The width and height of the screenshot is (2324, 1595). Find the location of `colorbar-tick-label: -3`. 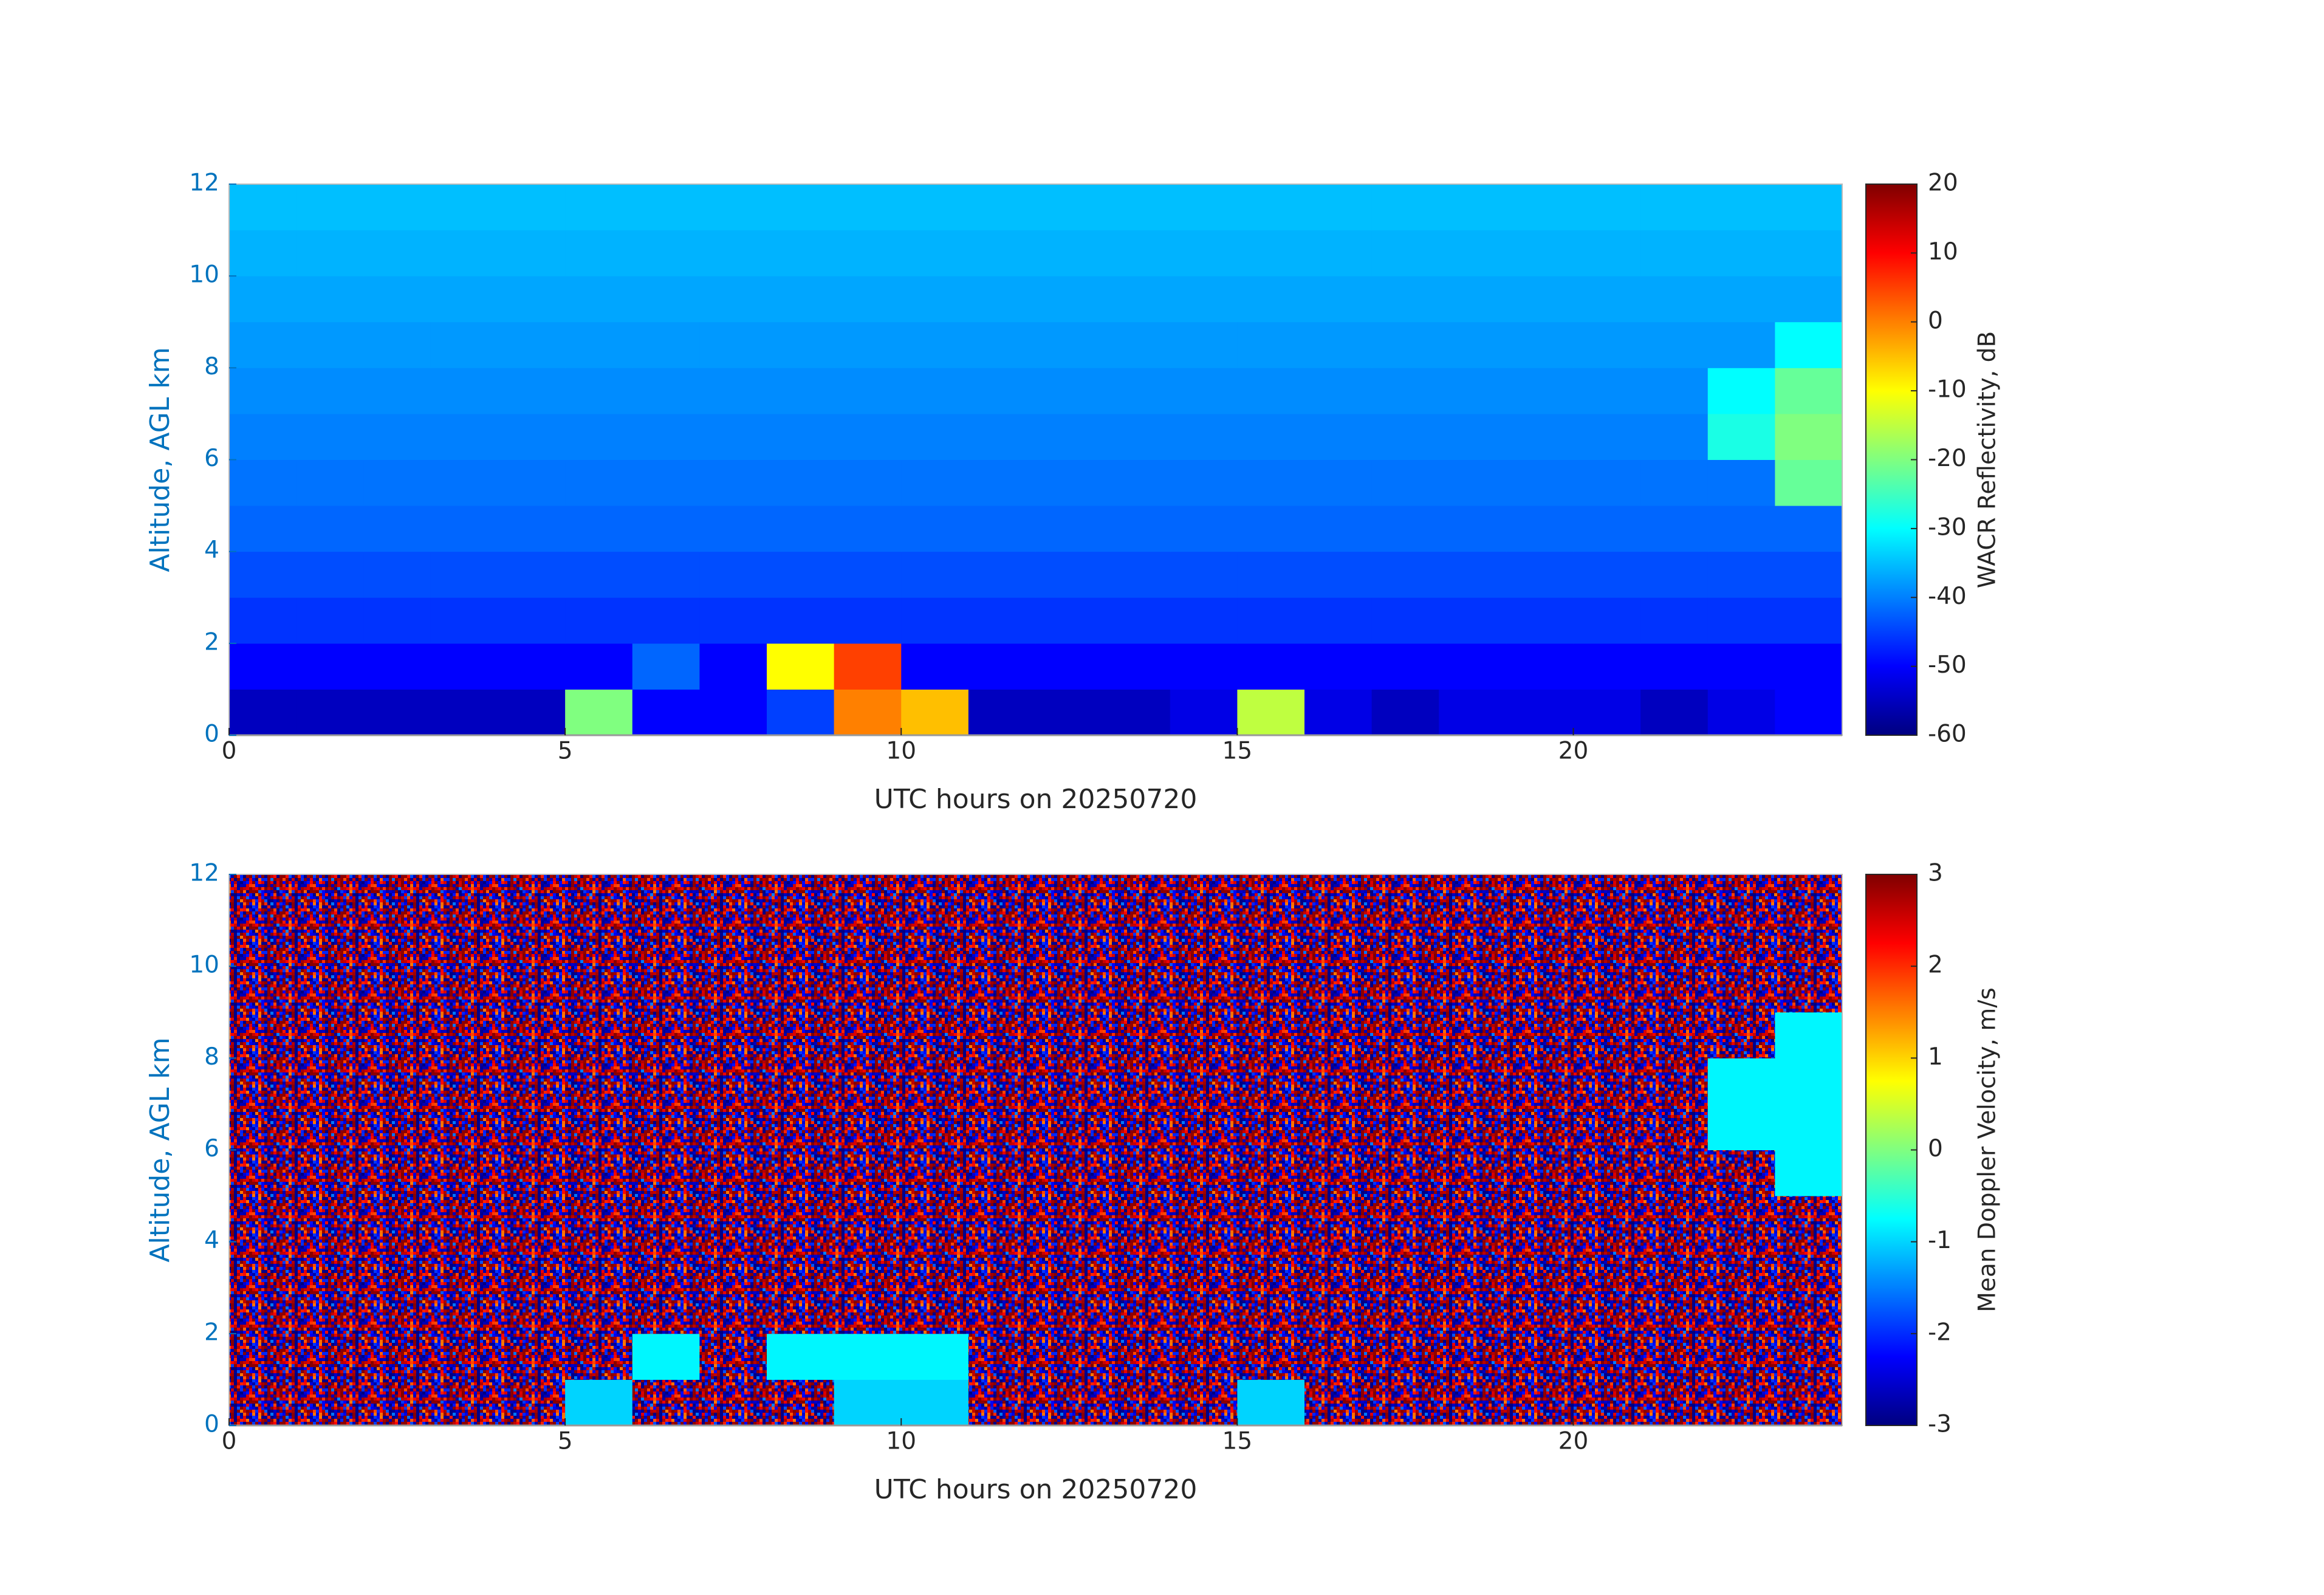

colorbar-tick-label: -3 is located at coordinates (1940, 1424).